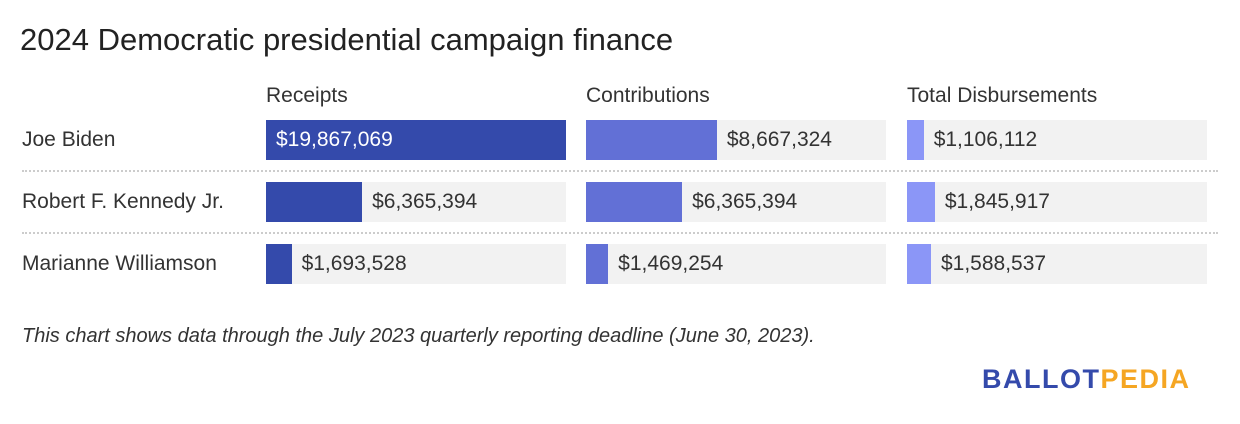  I want to click on bar-track: $1,845,917, so click(1057, 202).